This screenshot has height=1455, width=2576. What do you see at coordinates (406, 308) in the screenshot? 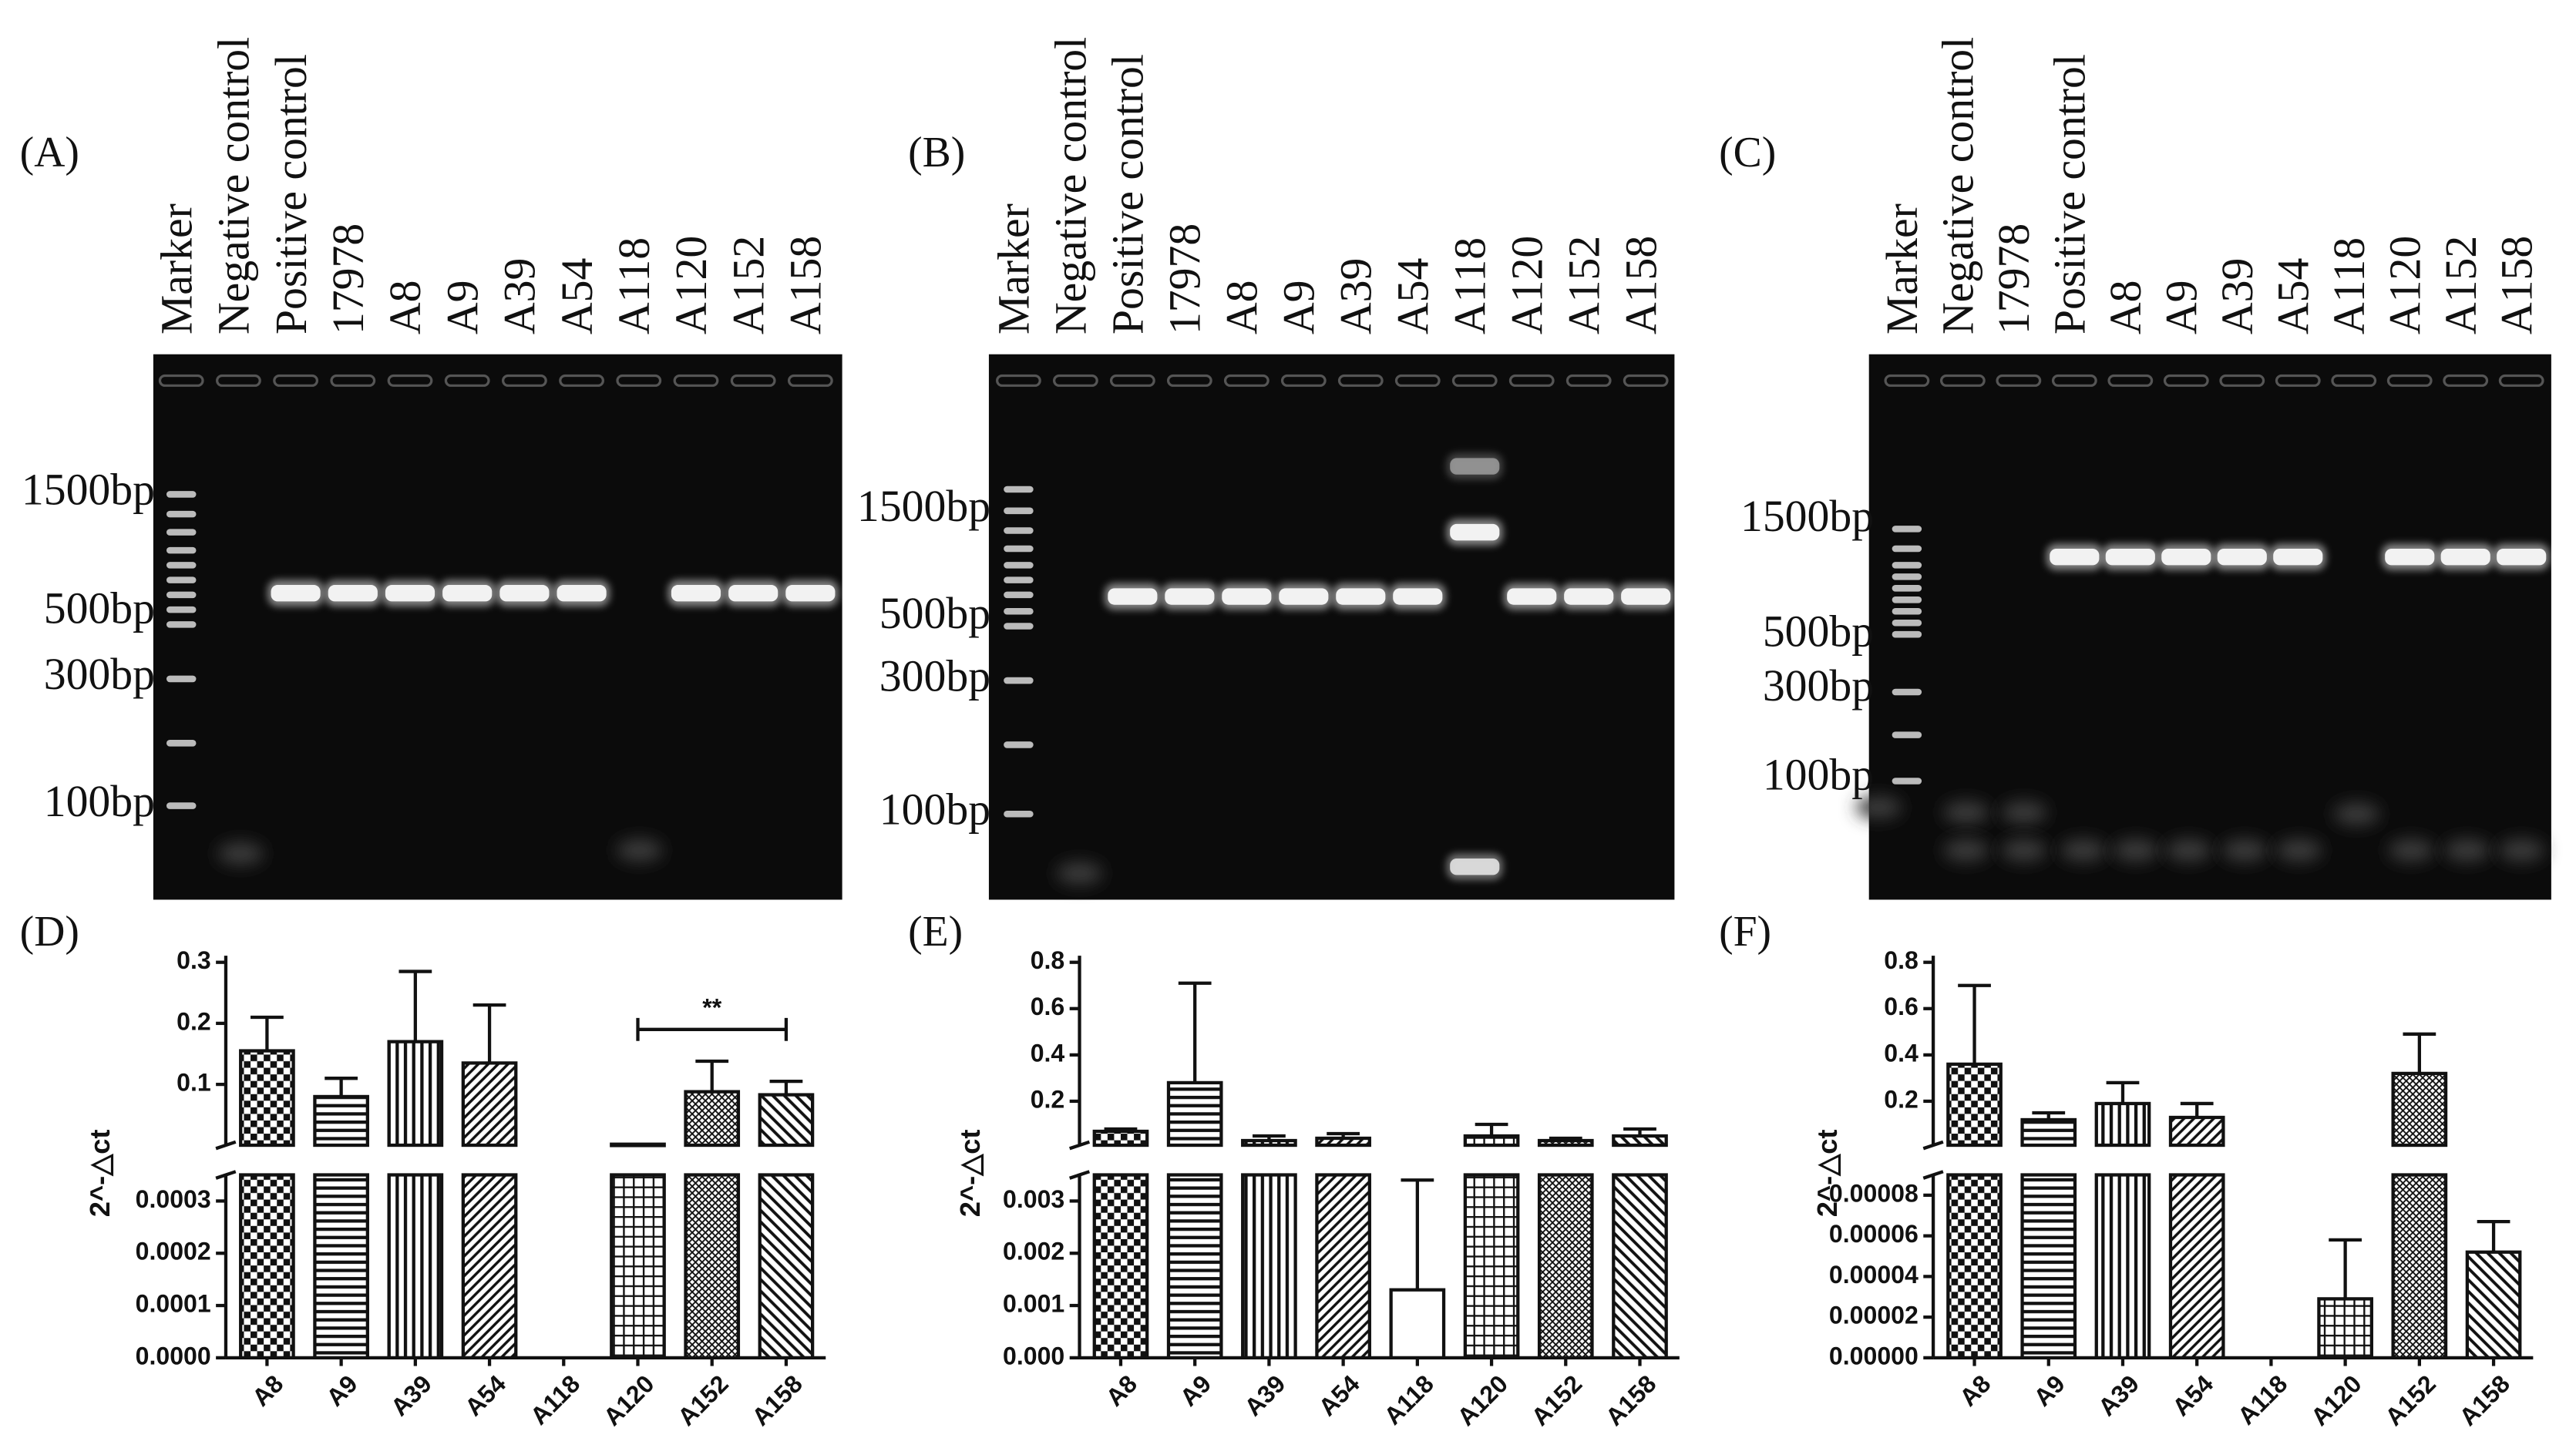
I see `lane-label: A8` at bounding box center [406, 308].